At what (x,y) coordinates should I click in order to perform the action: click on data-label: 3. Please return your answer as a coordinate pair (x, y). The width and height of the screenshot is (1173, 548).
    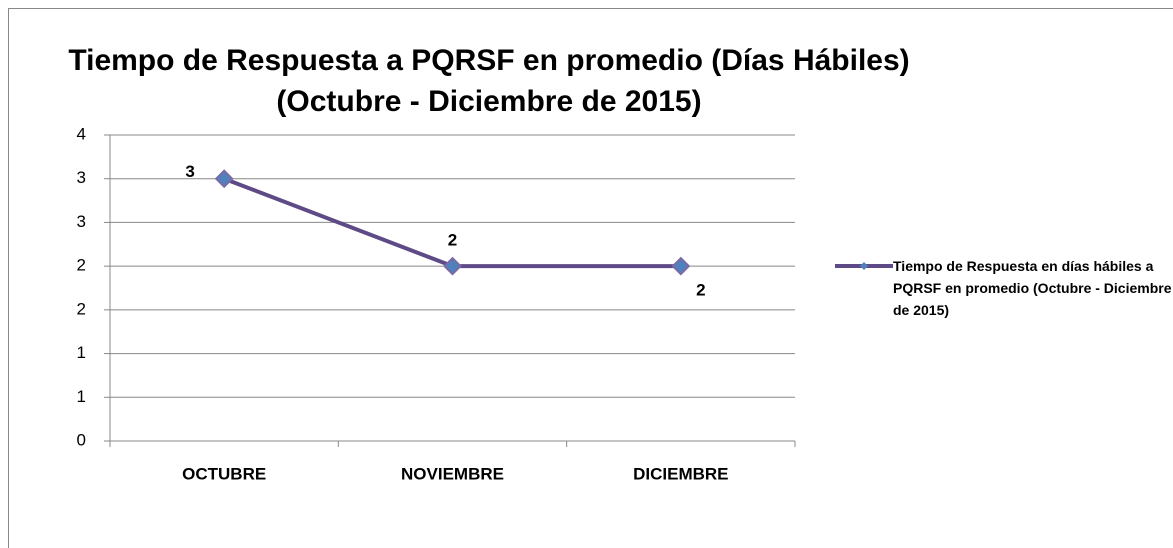
    Looking at the image, I should click on (189, 171).